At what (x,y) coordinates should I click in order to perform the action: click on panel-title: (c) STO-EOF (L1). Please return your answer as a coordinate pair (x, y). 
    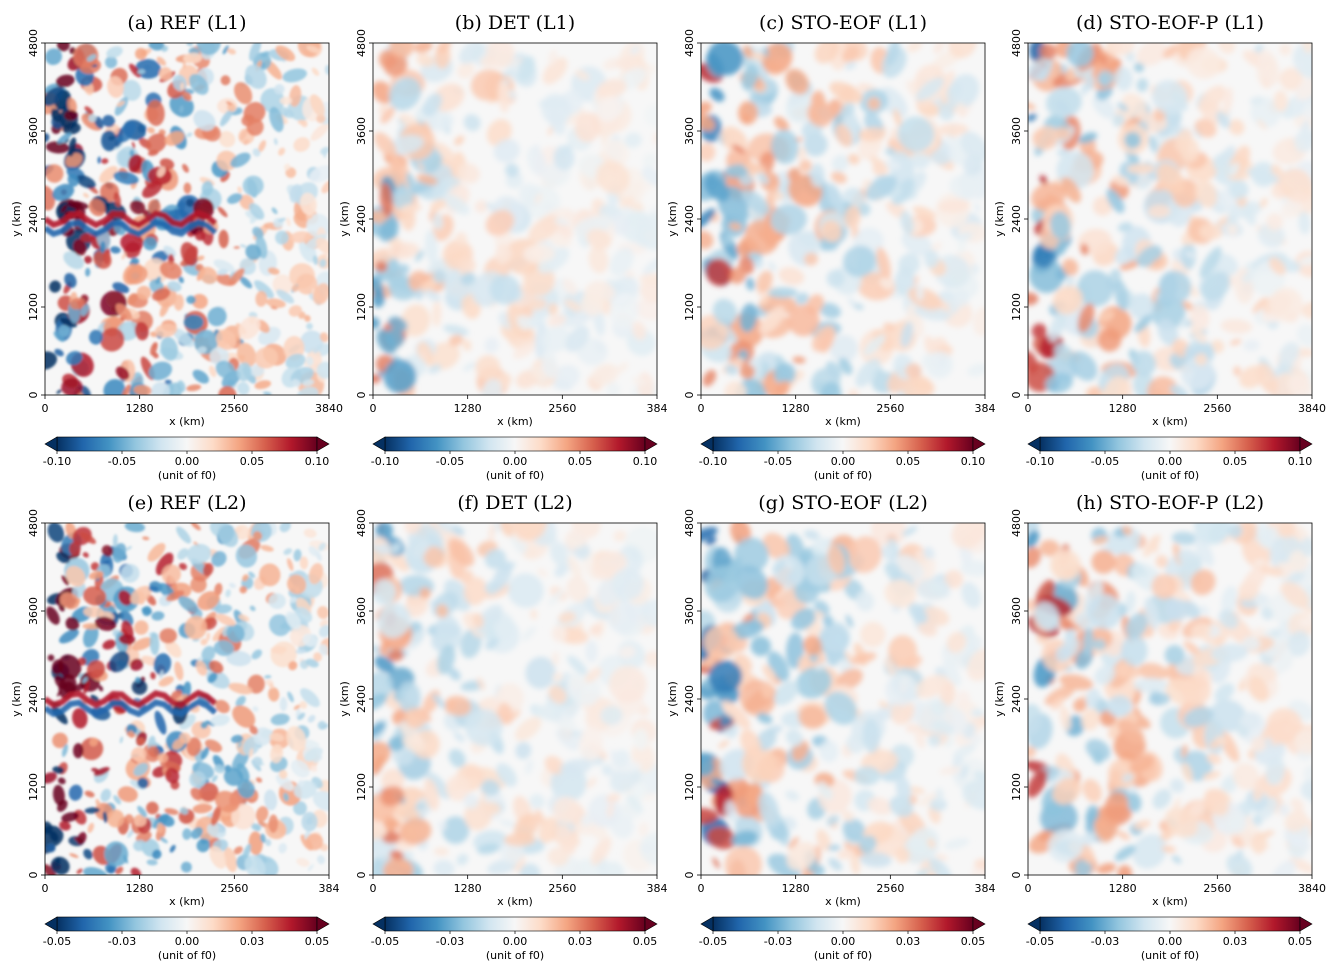
    Looking at the image, I should click on (843, 23).